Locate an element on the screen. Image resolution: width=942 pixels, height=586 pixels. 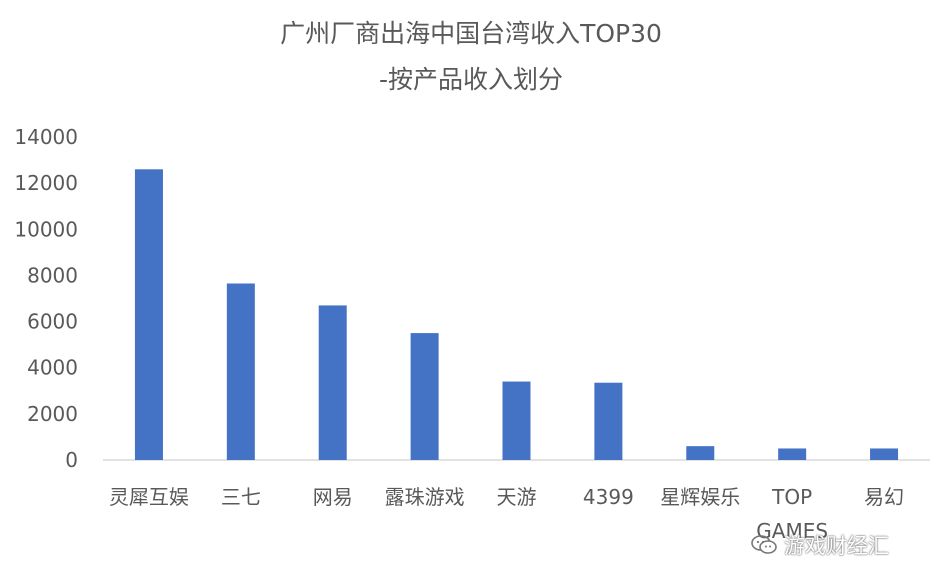
x-category-label: 网易 is located at coordinates (333, 497).